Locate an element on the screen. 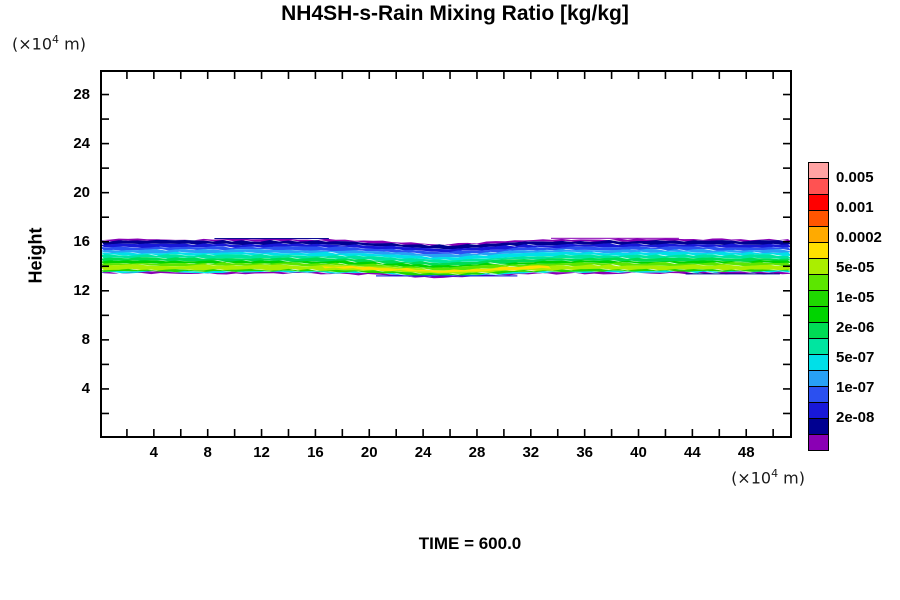 The height and width of the screenshot is (600, 900). y-tick-label: 28 is located at coordinates (81, 94).